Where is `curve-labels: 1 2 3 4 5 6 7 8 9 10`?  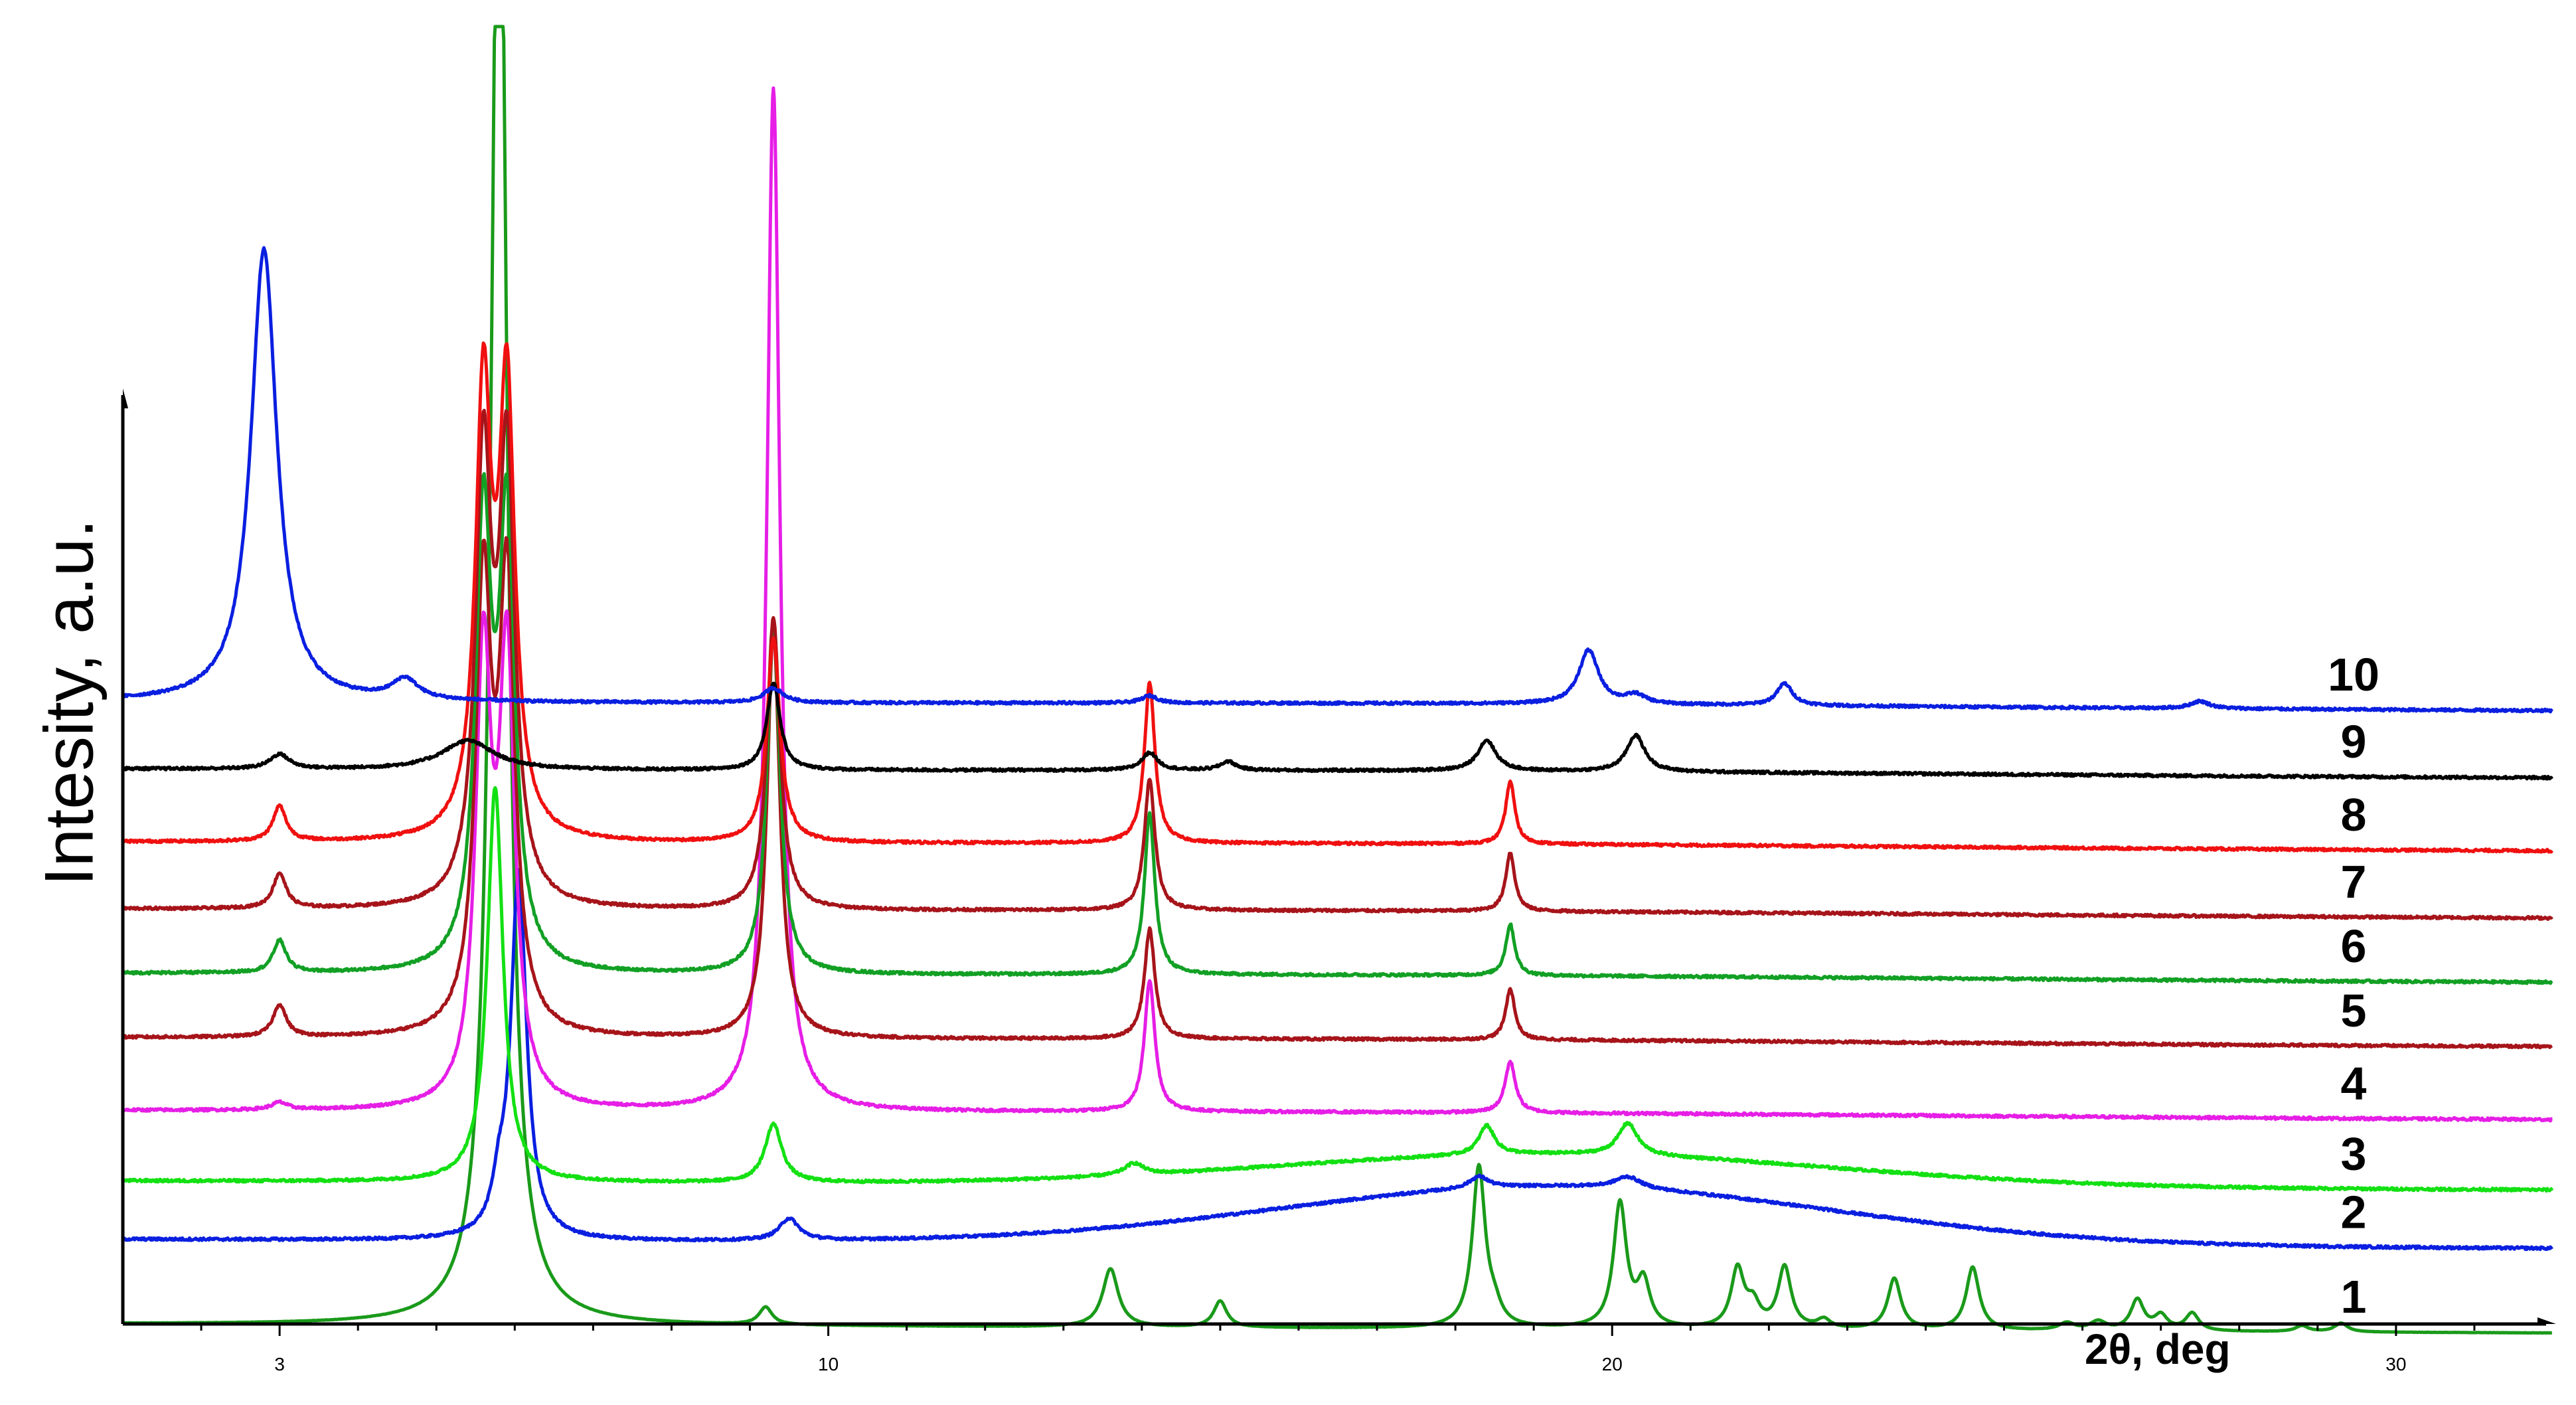
curve-labels: 1 2 3 4 5 6 7 8 9 10 is located at coordinates (2353, 986).